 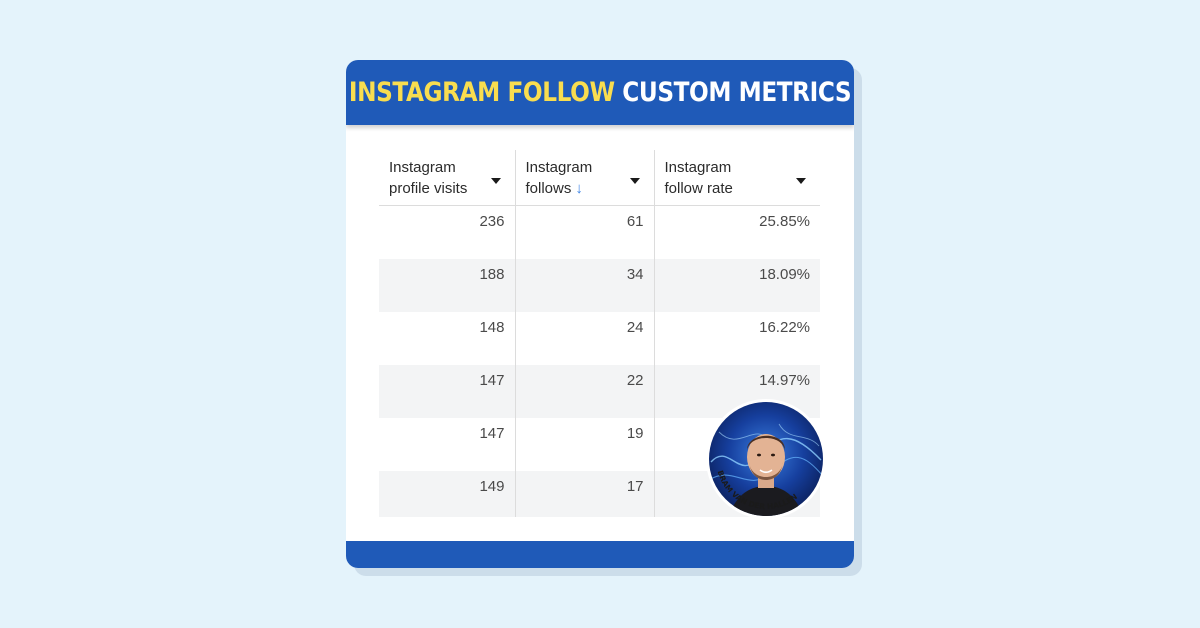 What do you see at coordinates (584, 493) in the screenshot?
I see `cell-follows: 17` at bounding box center [584, 493].